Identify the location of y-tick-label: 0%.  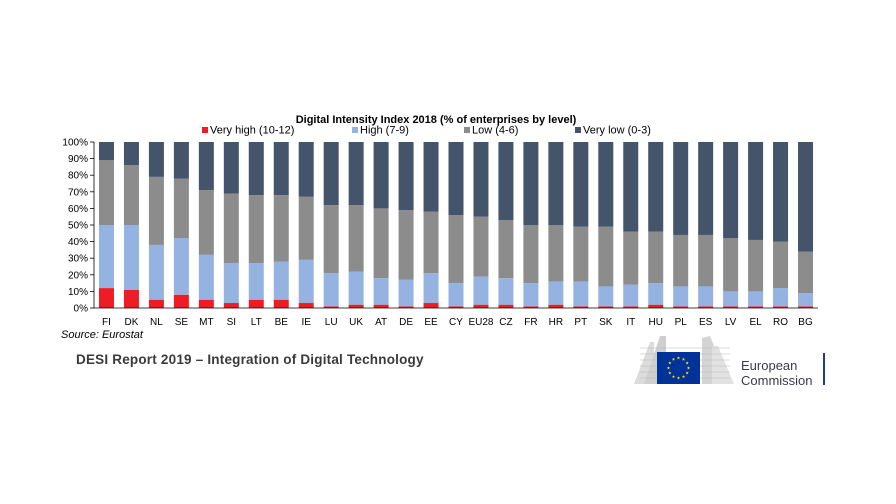
(81, 309).